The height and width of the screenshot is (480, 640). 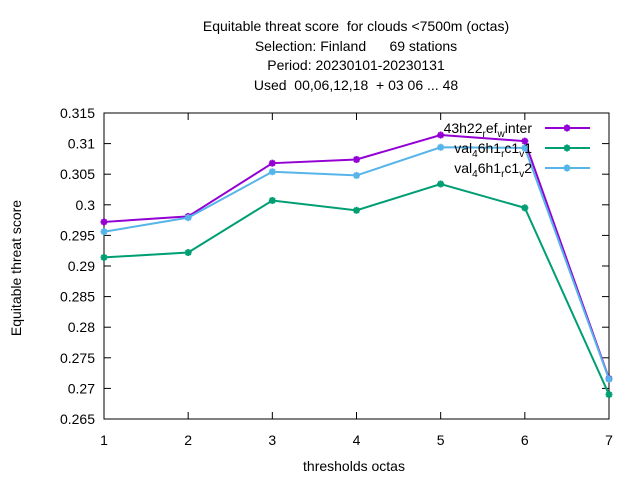 What do you see at coordinates (609, 440) in the screenshot?
I see `x-tick-label: 7` at bounding box center [609, 440].